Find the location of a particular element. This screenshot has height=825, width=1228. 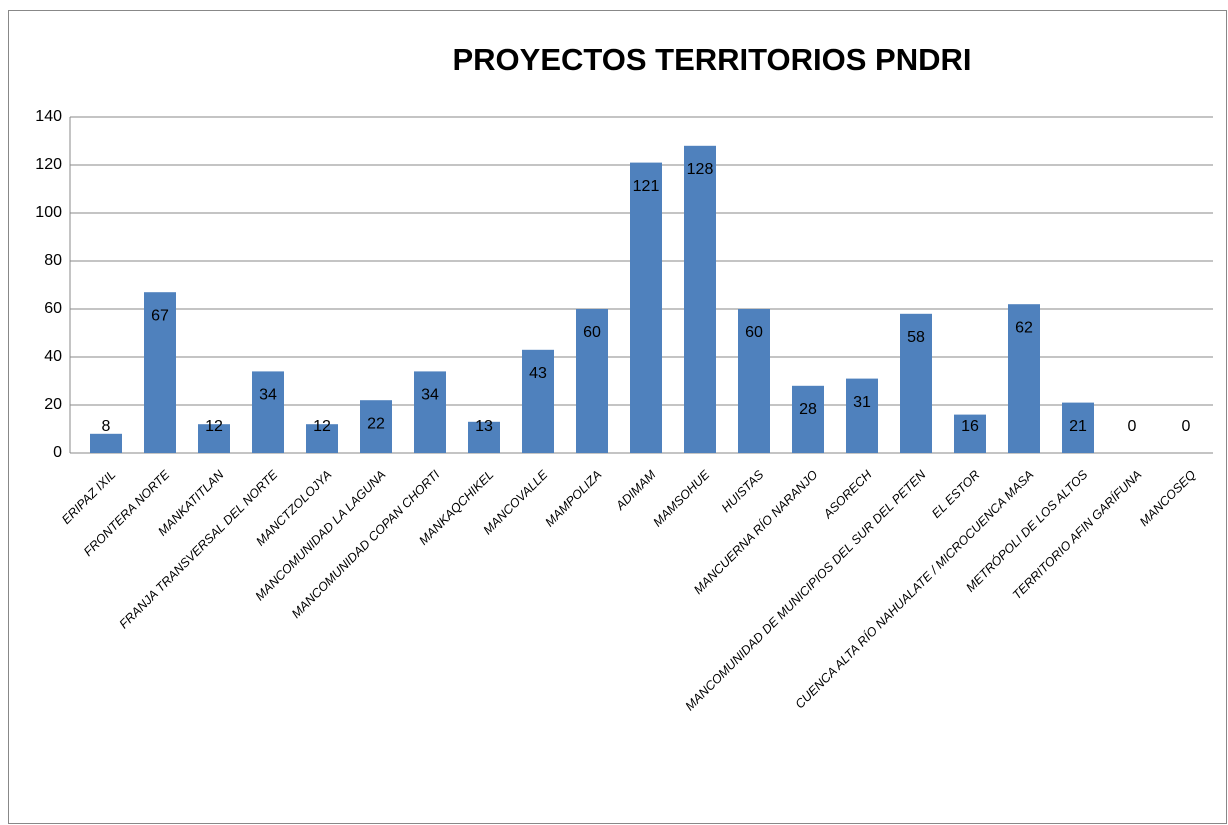

y-tick-label: 140 is located at coordinates (48, 116).